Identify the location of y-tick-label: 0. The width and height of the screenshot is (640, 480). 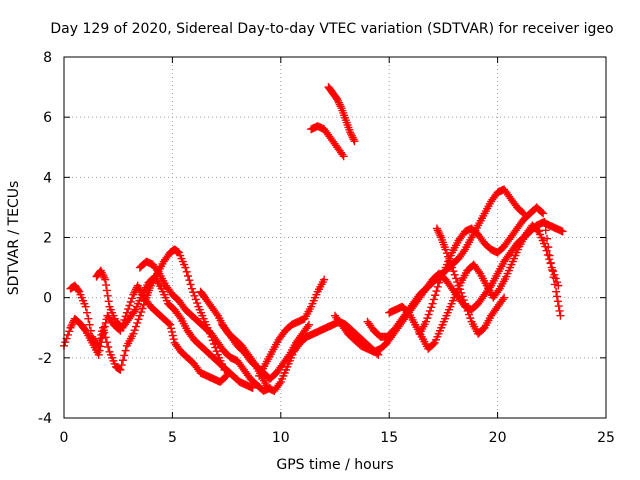
(47, 299).